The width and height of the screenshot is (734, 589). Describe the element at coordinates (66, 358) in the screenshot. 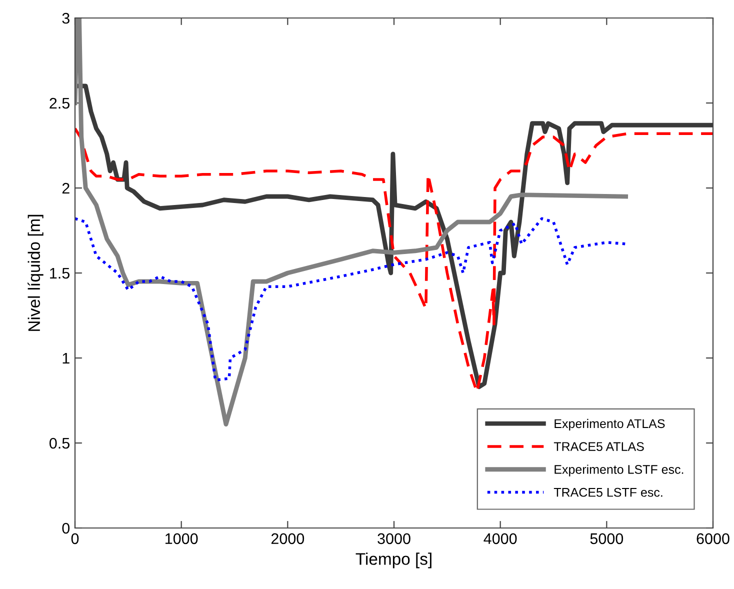

I see `y-tick-label: 1` at that location.